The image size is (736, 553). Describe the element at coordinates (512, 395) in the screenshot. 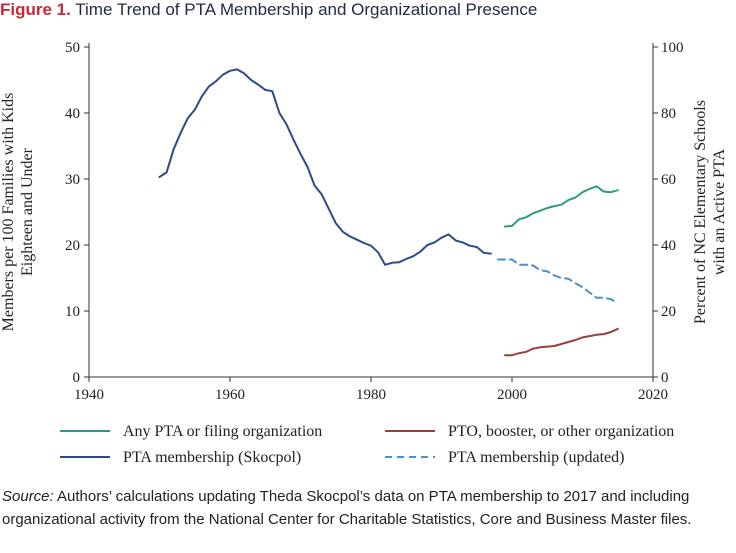

I see `x-tick-label: 2000` at that location.